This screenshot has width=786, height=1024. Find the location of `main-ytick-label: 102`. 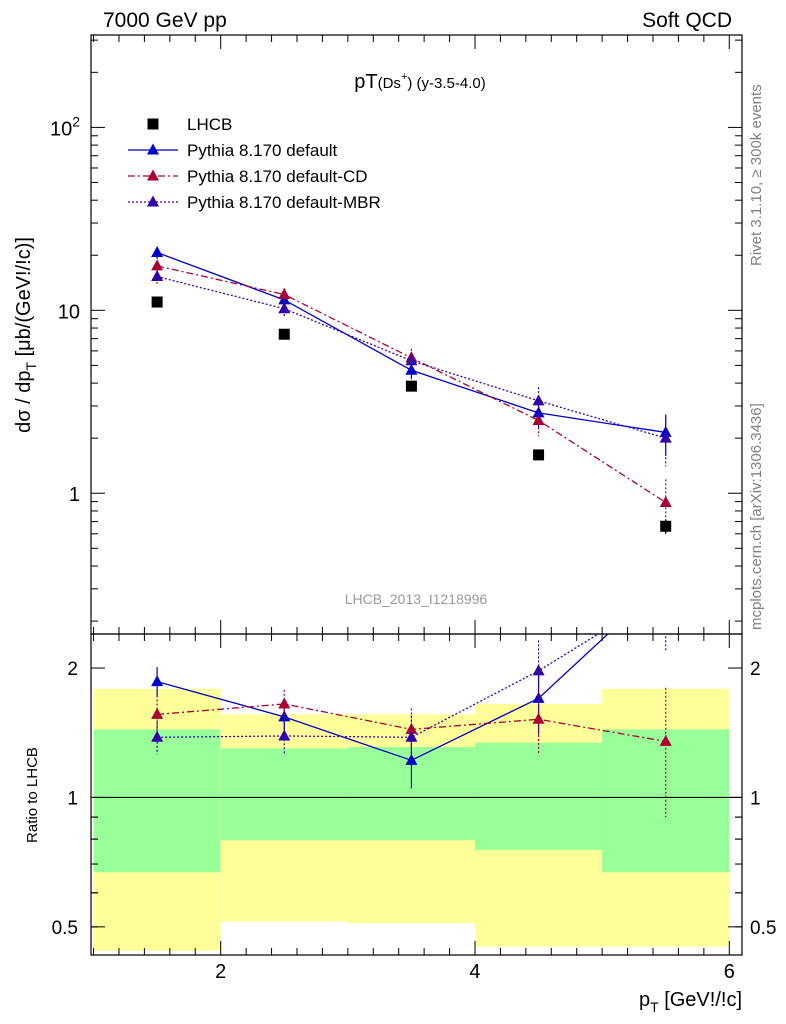

main-ytick-label: 102 is located at coordinates (65, 126).